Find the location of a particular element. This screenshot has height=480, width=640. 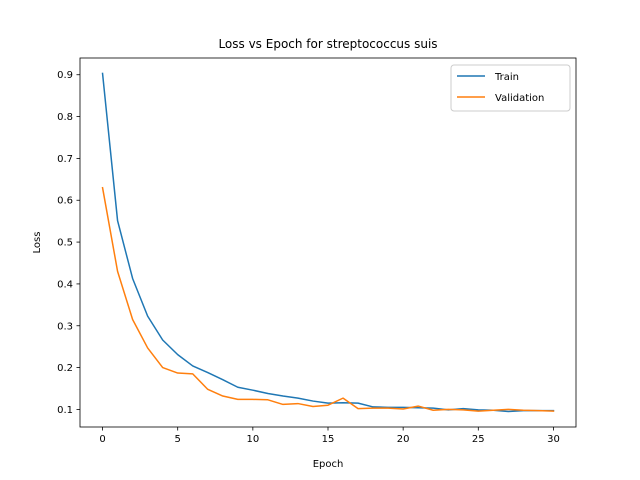

x-axis-ticks: 0 5 10 15 20 25 30 is located at coordinates (329, 436).